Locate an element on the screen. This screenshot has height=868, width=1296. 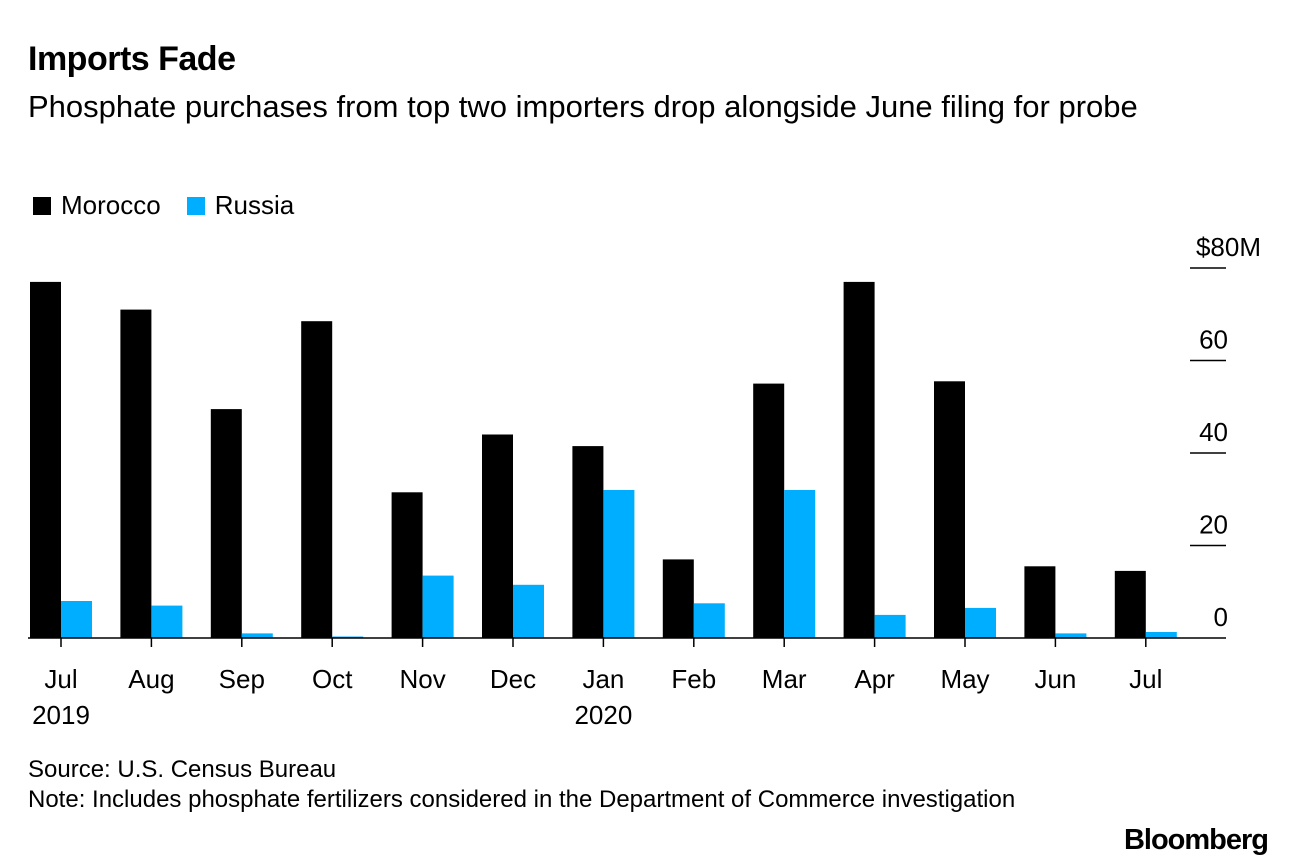
x-tick-label-8: Mar is located at coordinates (784, 679).